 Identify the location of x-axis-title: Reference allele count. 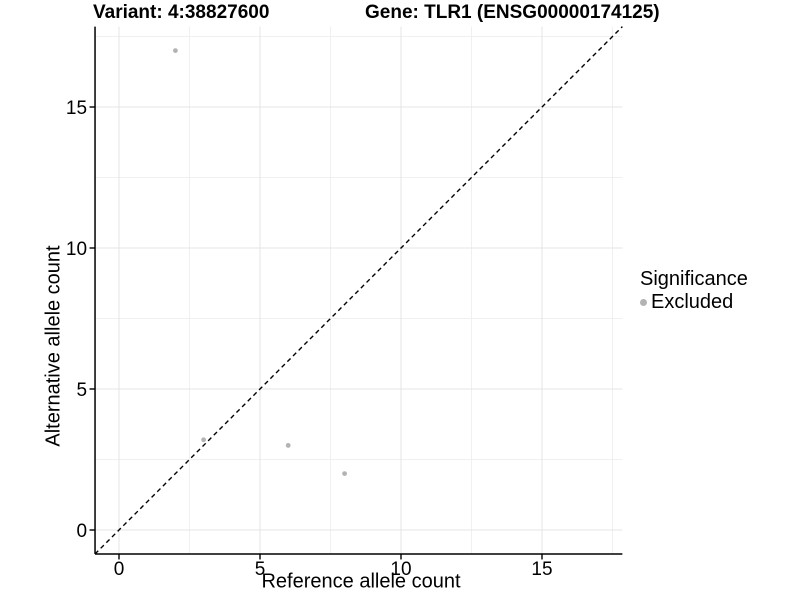
(361, 581).